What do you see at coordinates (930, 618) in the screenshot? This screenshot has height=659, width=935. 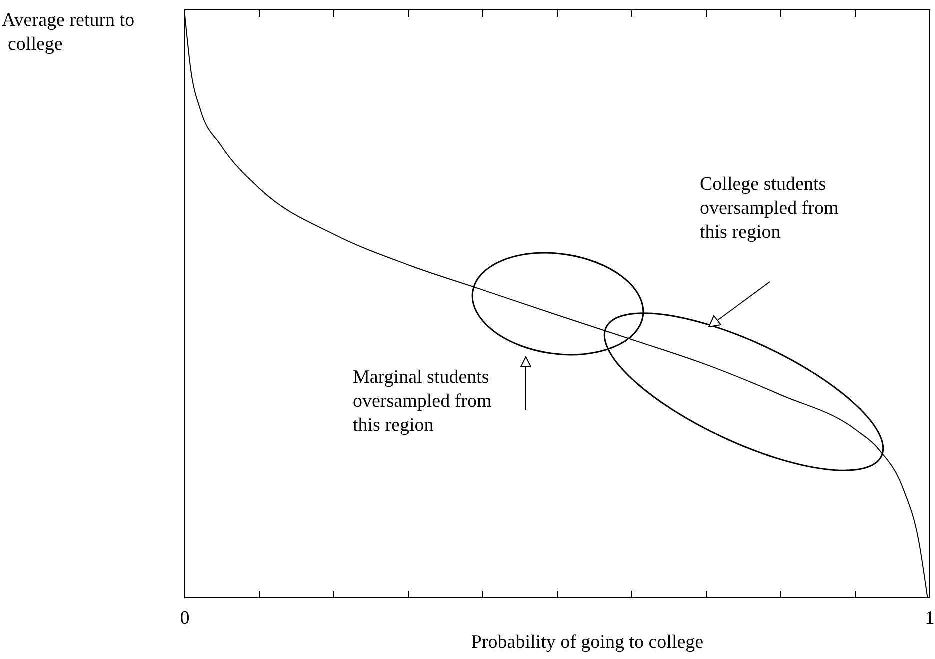 I see `x-tick-label: 1` at bounding box center [930, 618].